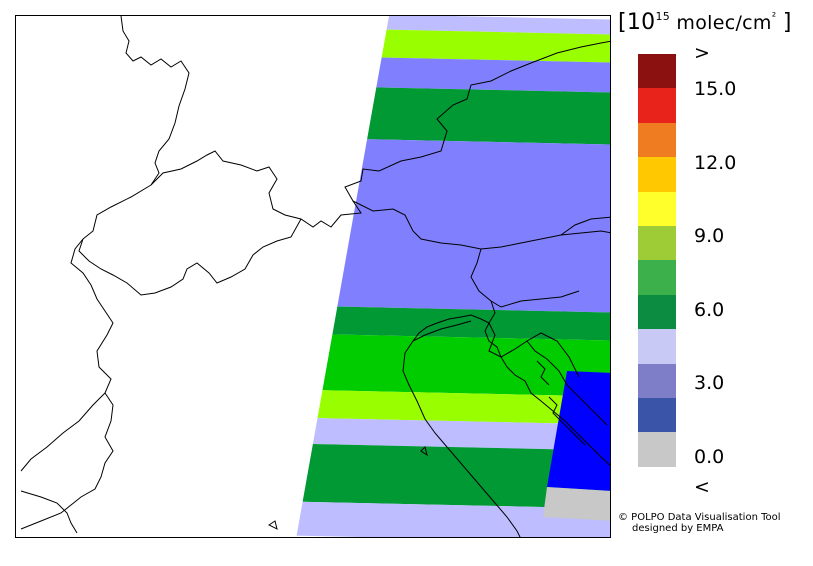 Image resolution: width=813 pixels, height=566 pixels. I want to click on border-switzerland, so click(265, 189).